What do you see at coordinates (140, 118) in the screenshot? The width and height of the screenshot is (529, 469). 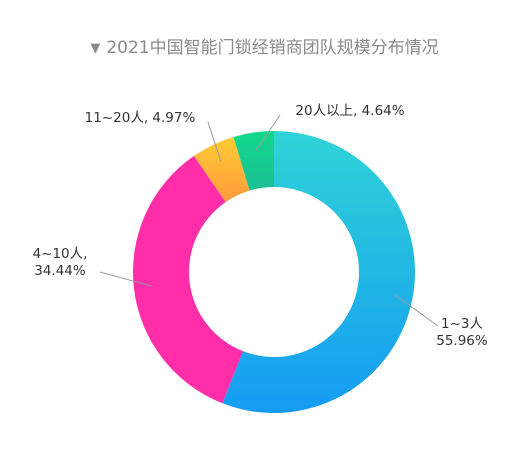 I see `slice-label-3: 11~20人, 4.97%` at bounding box center [140, 118].